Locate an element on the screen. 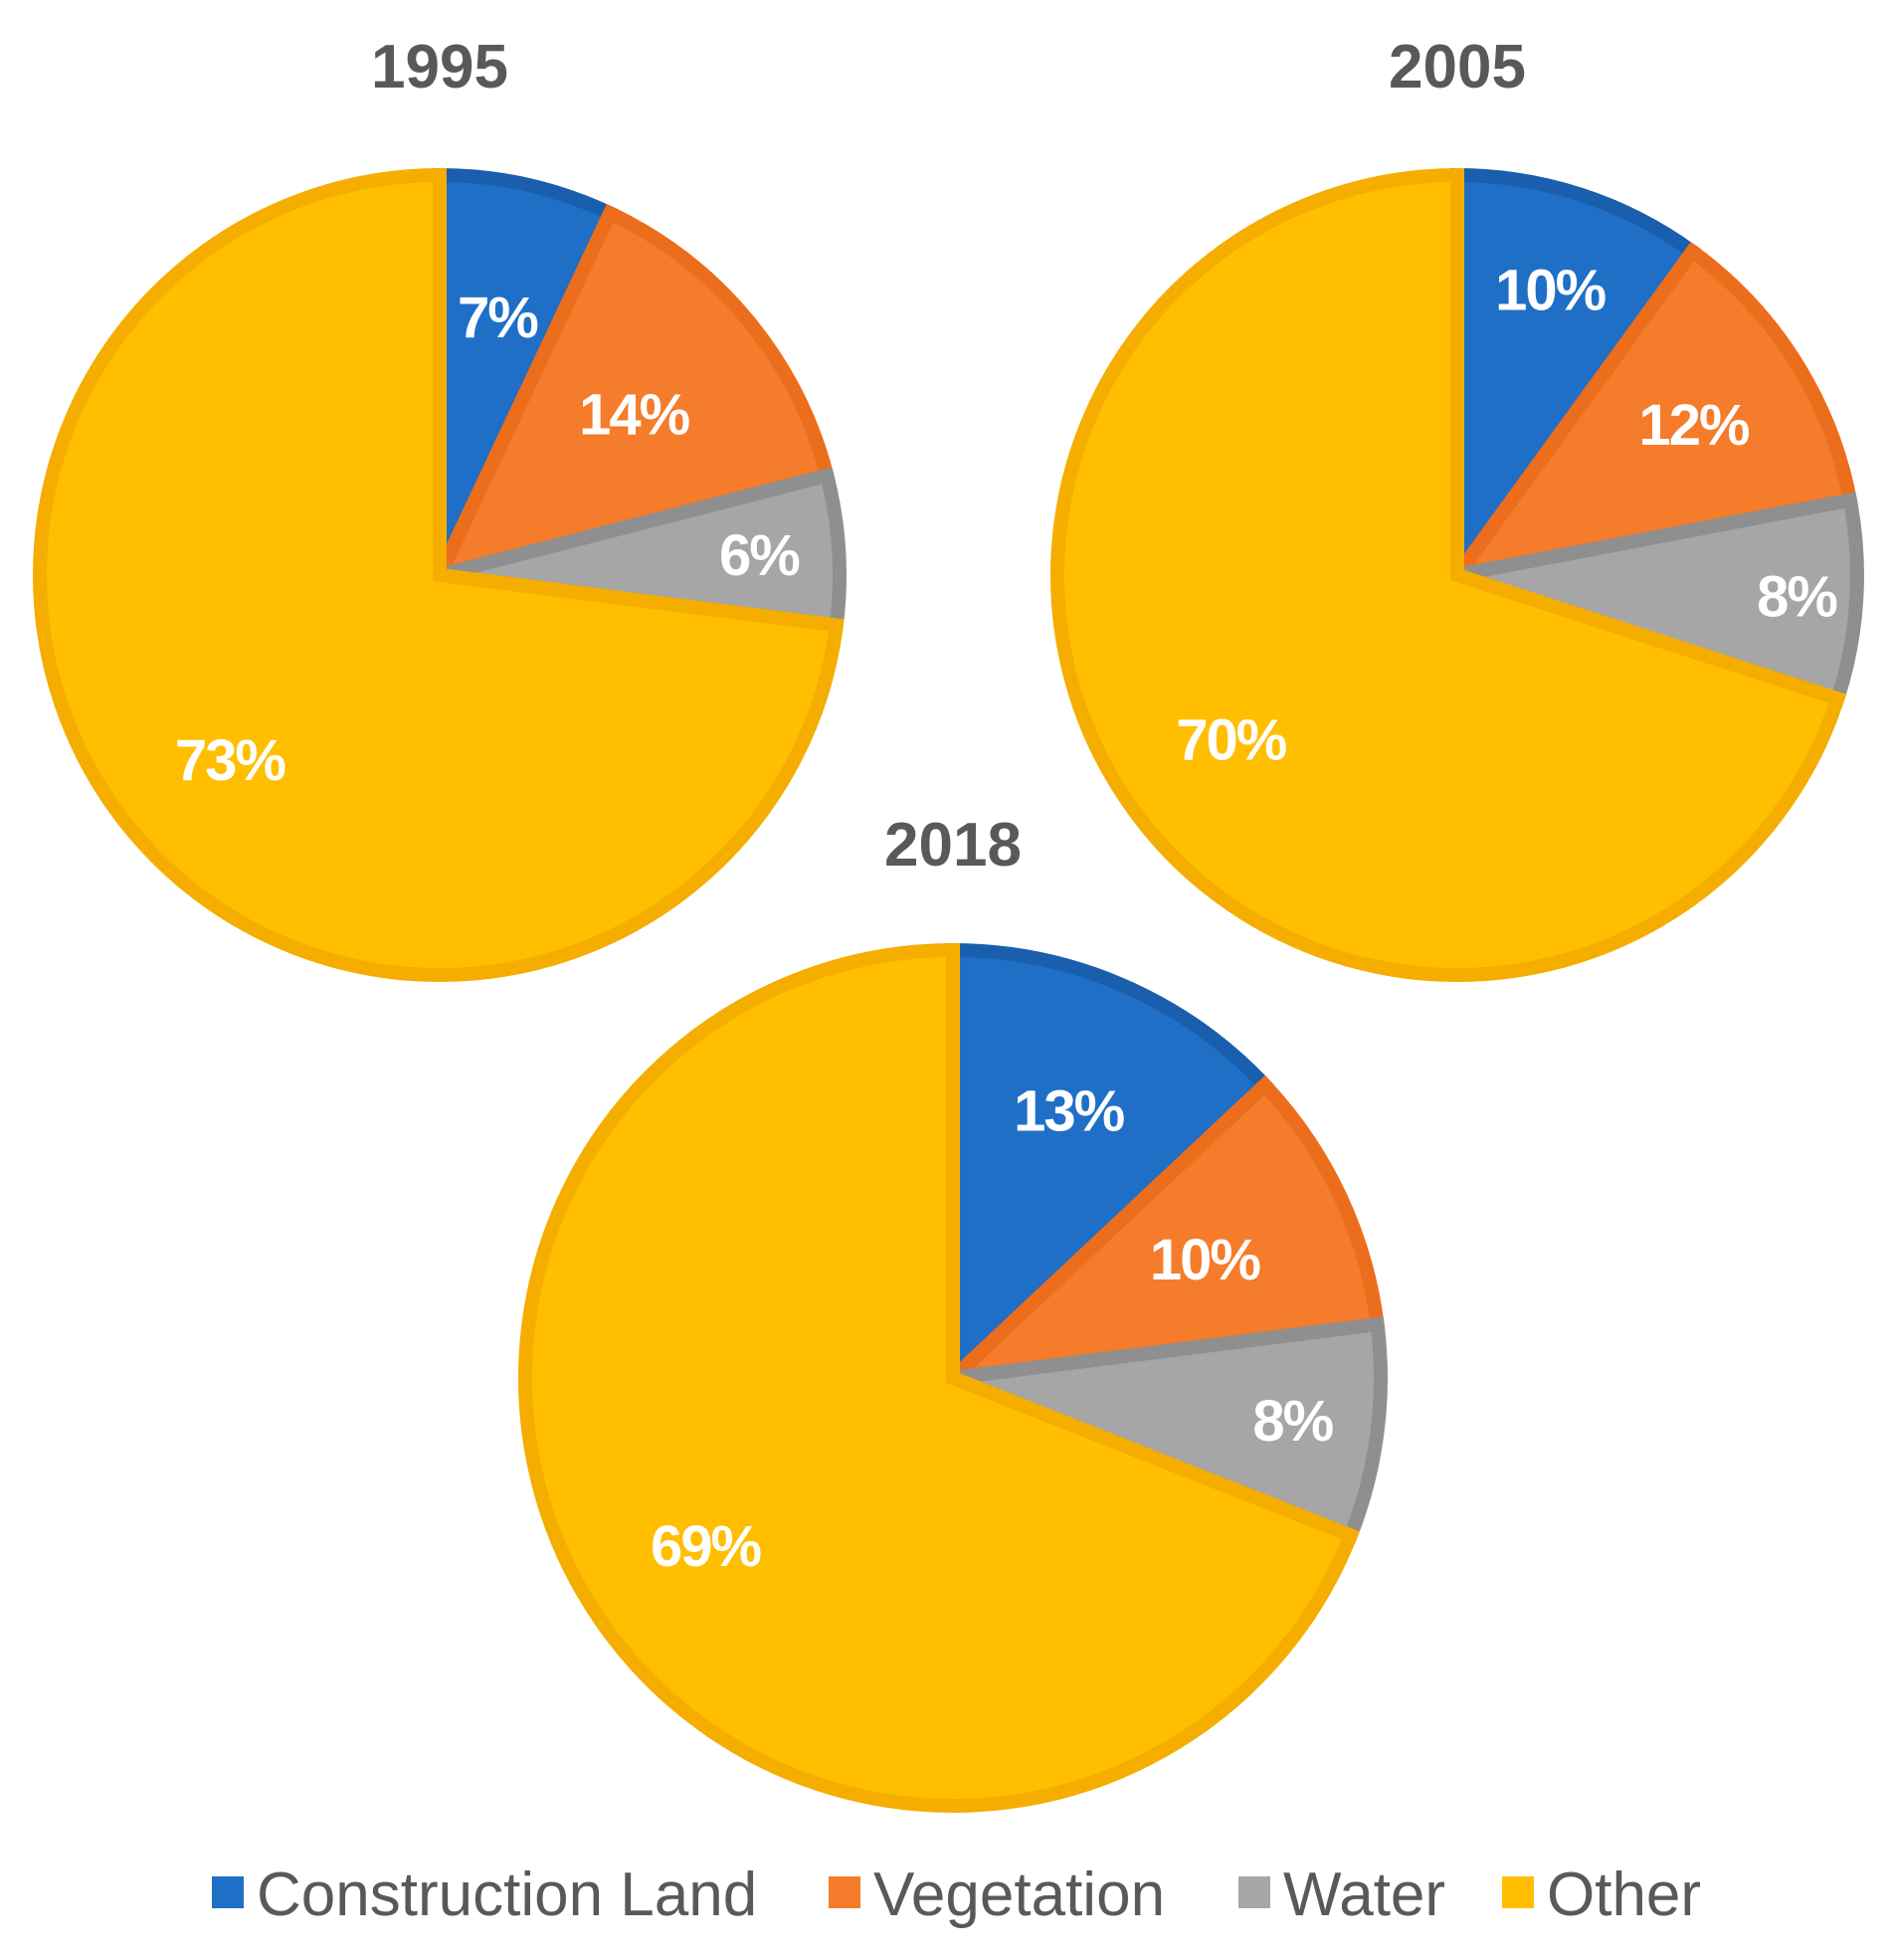 Image resolution: width=1889 pixels, height=1960 pixels. legend-label-water: Water is located at coordinates (1364, 1895).